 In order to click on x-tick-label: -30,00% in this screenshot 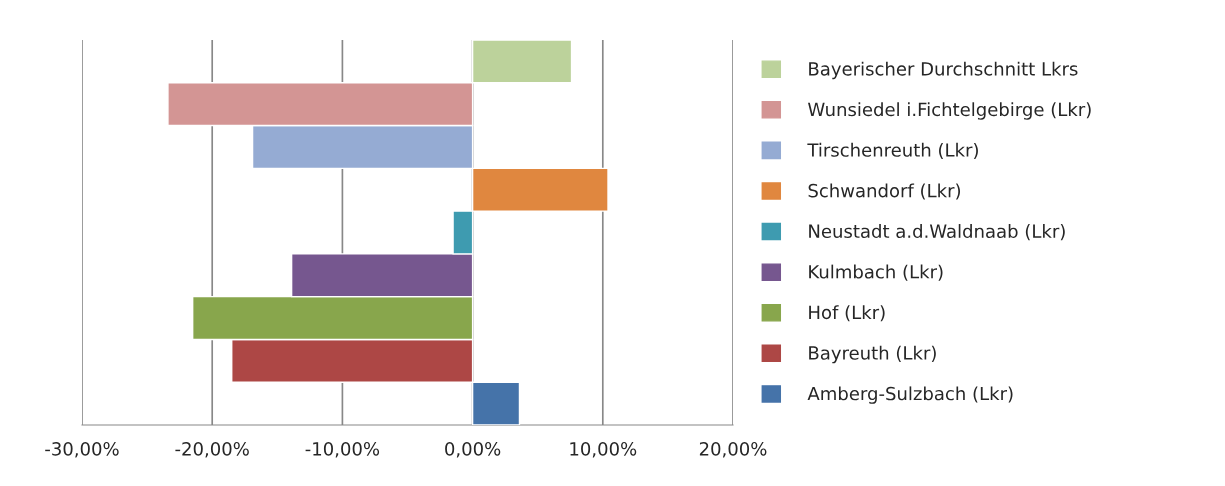, I will do `click(82, 449)`.